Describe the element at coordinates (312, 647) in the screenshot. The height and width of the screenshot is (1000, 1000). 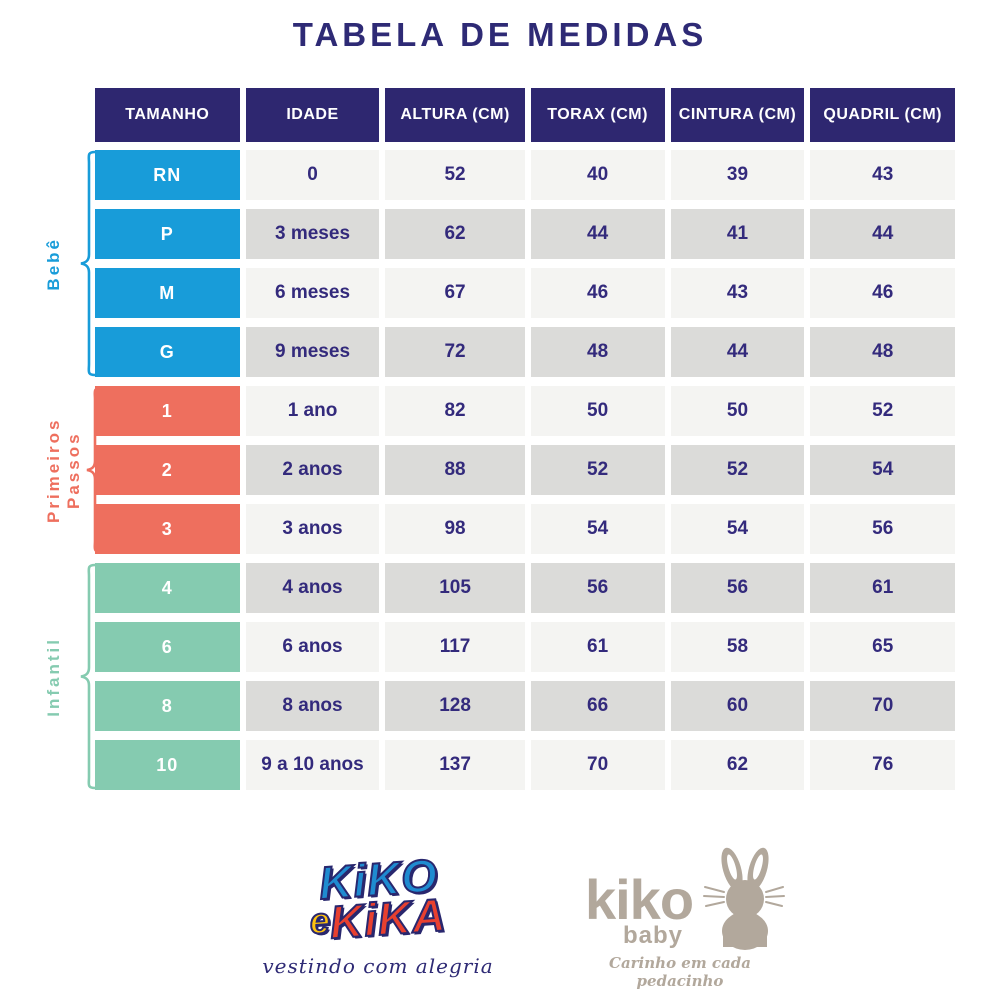
I see `value-cell: 6 anos` at that location.